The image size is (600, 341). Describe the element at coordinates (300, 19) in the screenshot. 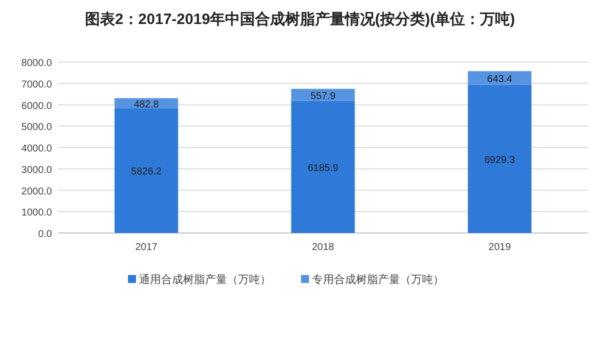

I see `chart-title: 图表2：2017-2019年中国合成树脂产量情况(按分类)(单位：万吨)` at that location.